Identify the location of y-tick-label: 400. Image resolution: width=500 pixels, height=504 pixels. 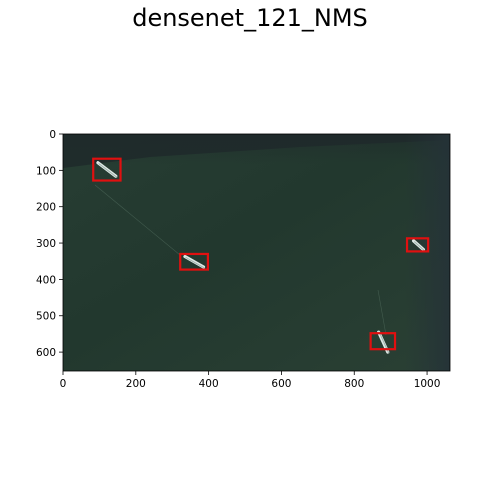
(46, 280).